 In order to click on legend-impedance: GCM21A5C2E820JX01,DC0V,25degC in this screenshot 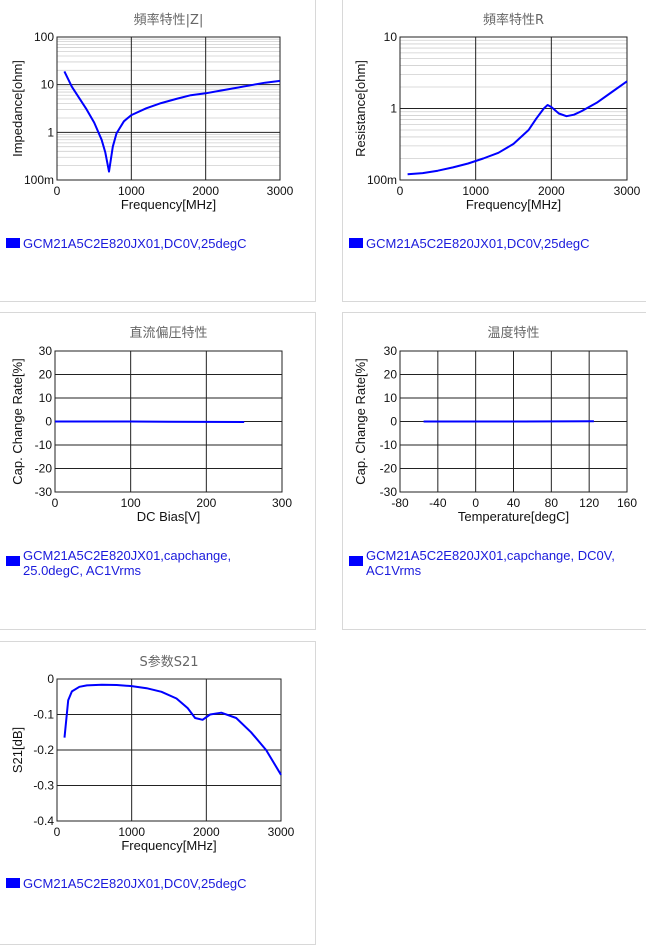, I will do `click(126, 243)`.